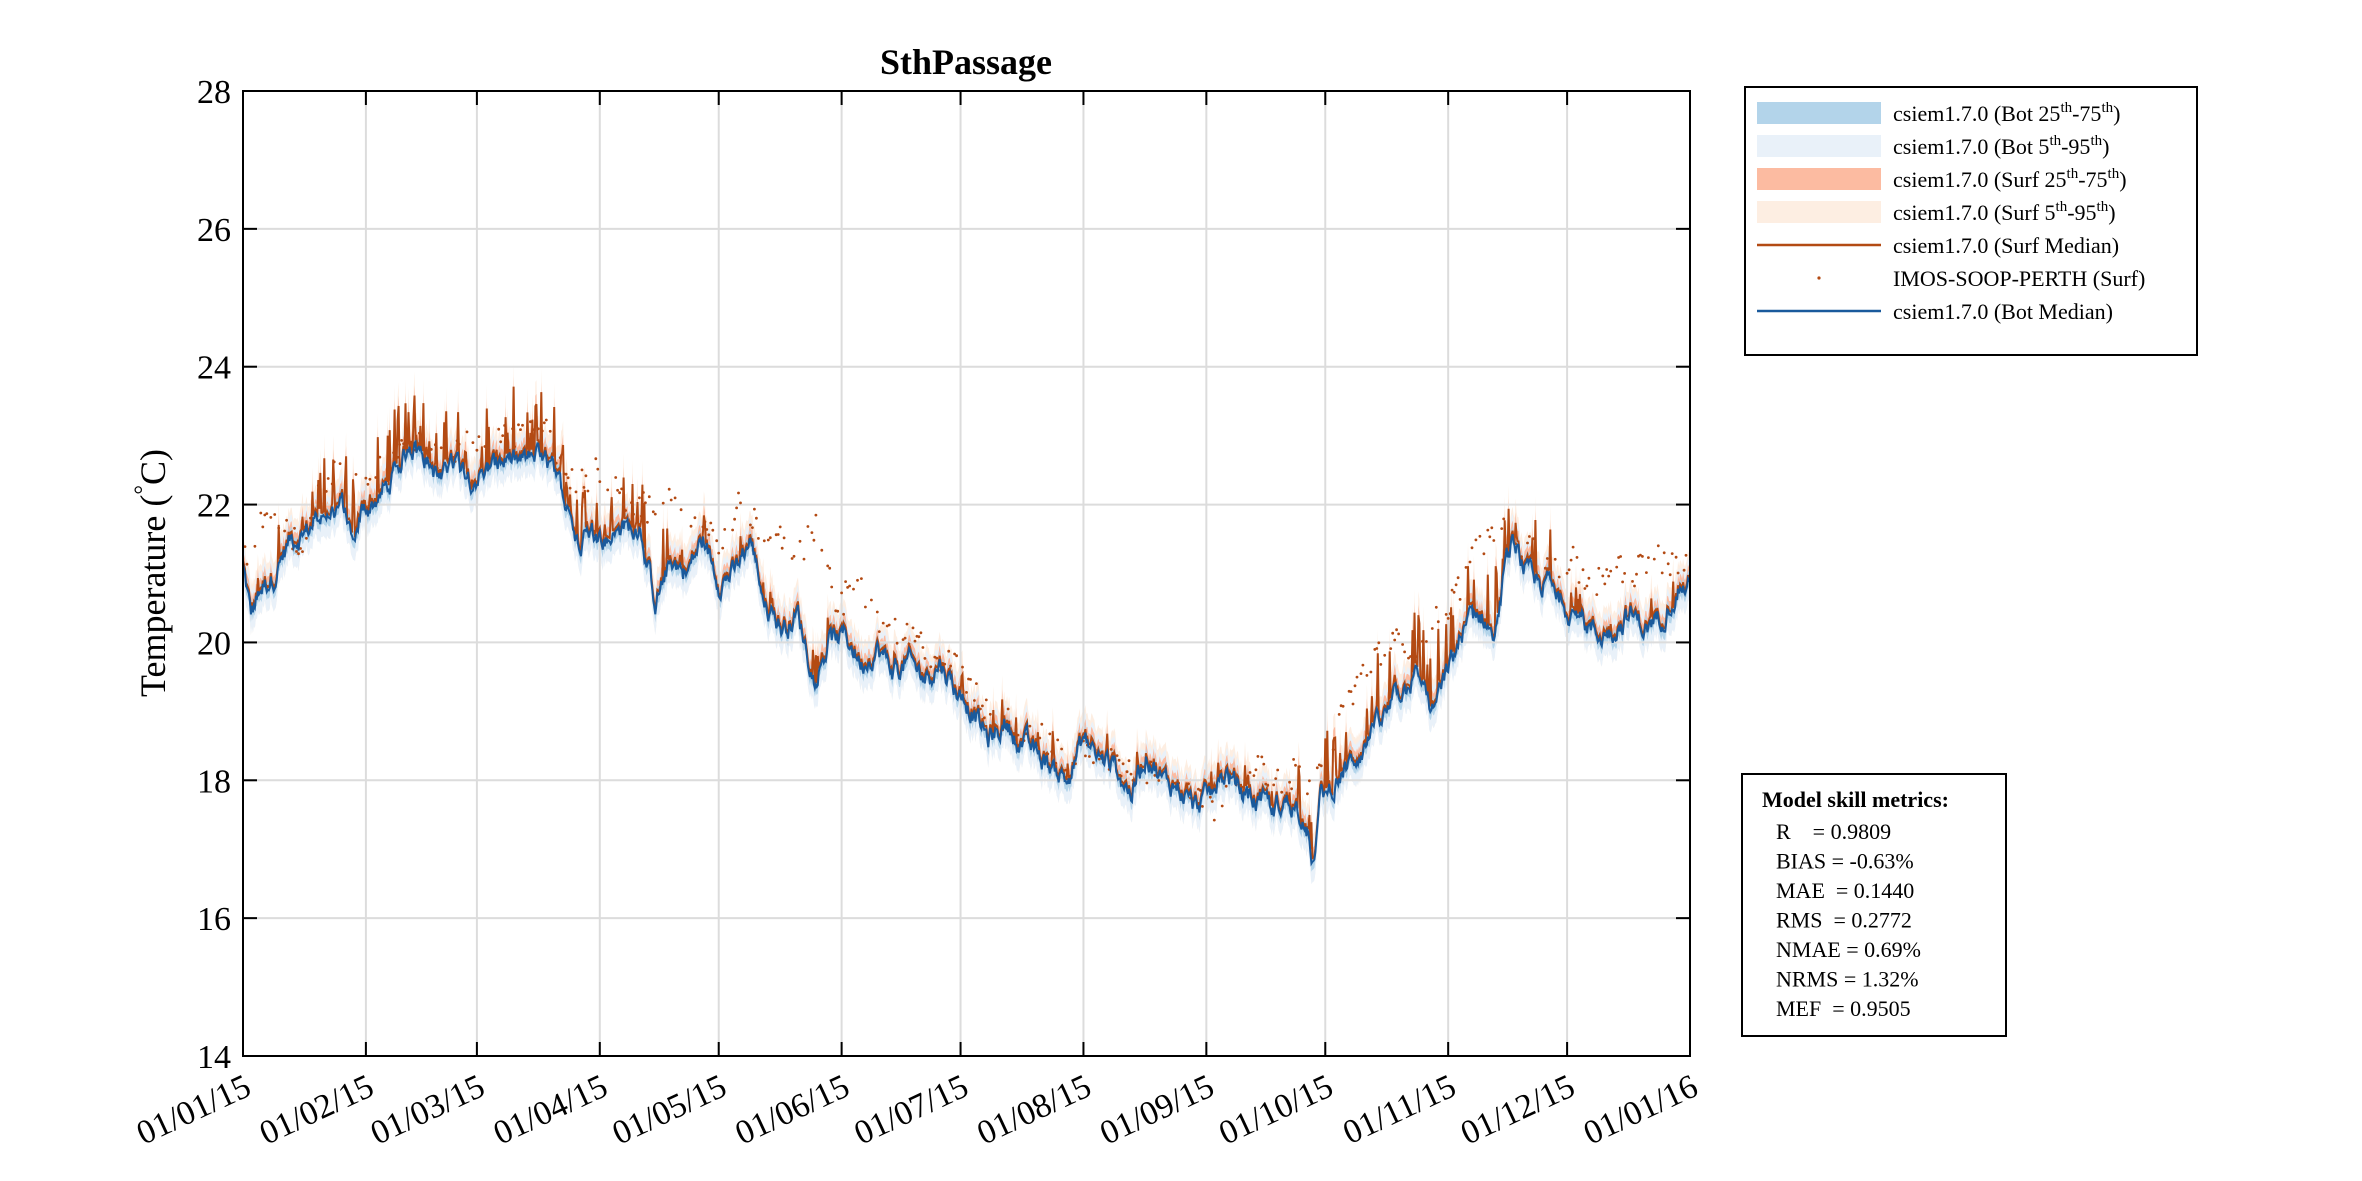  Describe the element at coordinates (1935, 311) in the screenshot. I see `legend-entry-bot_median: csiem1.7.0 (Bot Median)` at that location.